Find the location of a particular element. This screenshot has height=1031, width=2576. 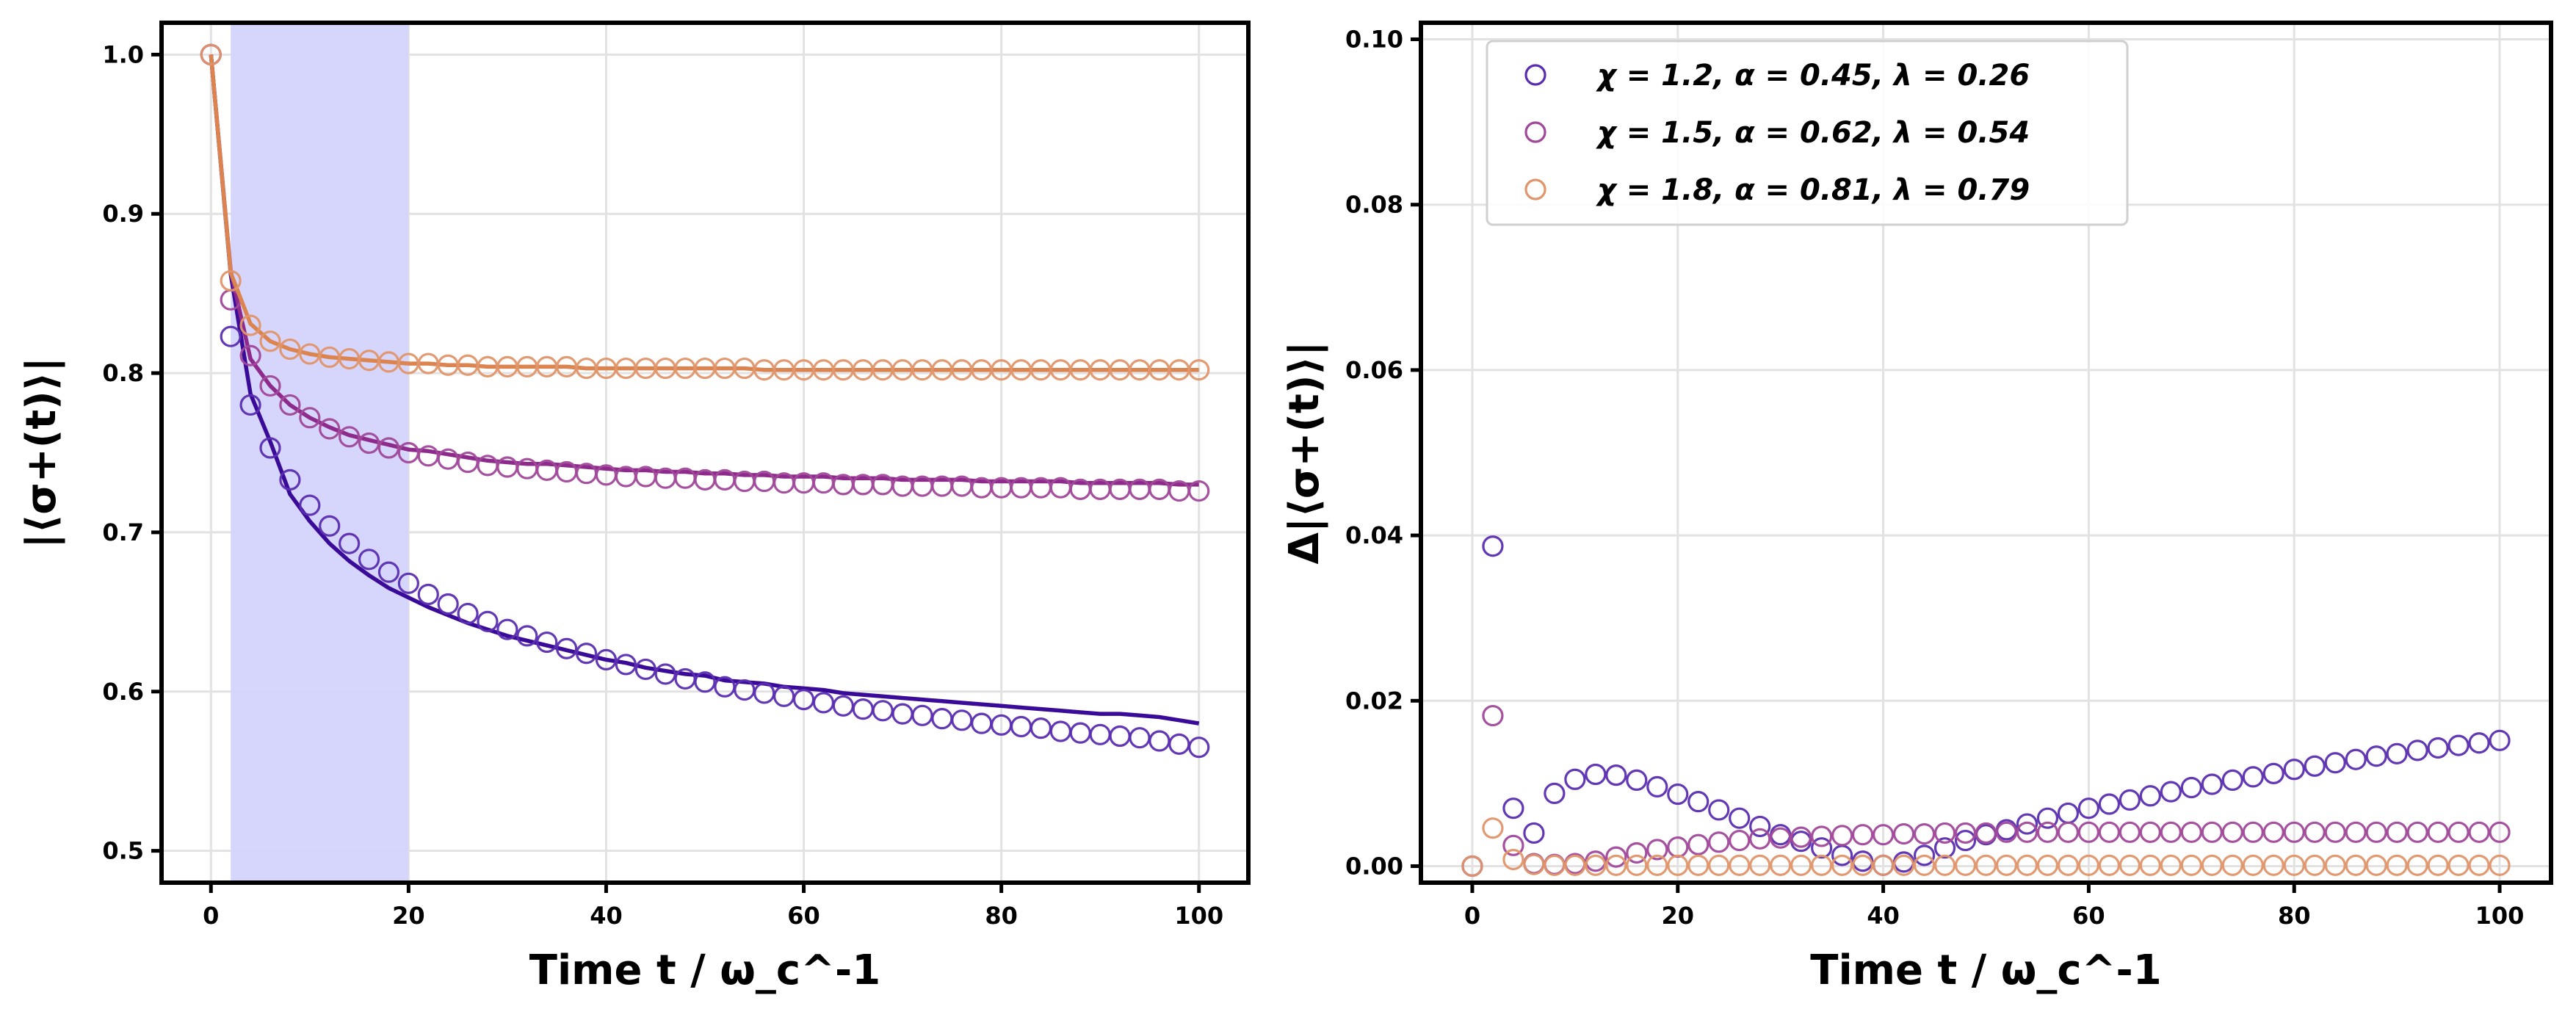

legend-box is located at coordinates (1807, 133).